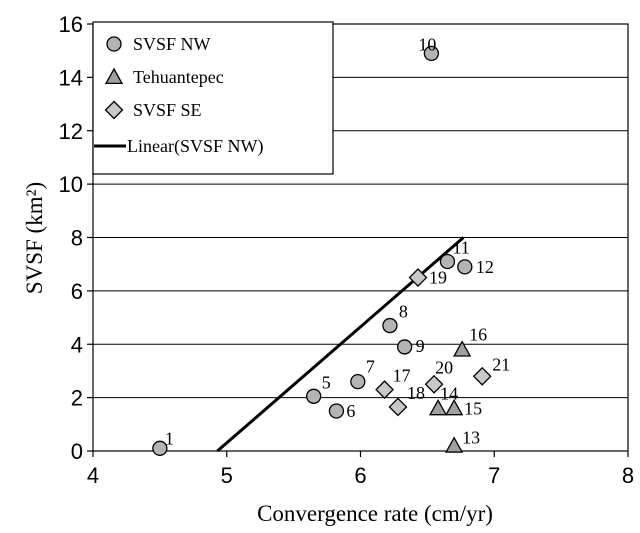 The height and width of the screenshot is (533, 640). I want to click on y-tick-label: 10, so click(71, 184).